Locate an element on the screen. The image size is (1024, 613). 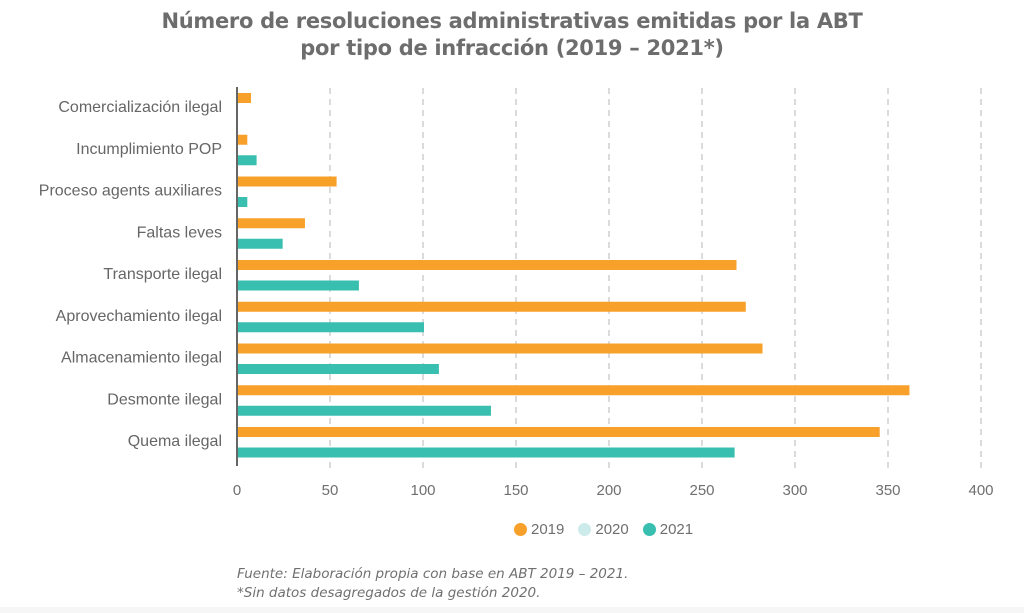
legend-label-2020: 2020 is located at coordinates (612, 529).